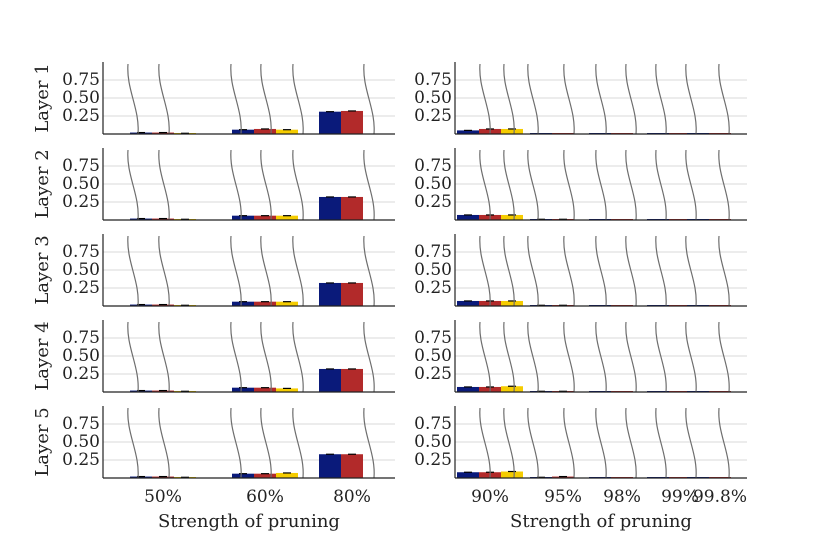 This screenshot has height=536, width=830. What do you see at coordinates (265, 497) in the screenshot?
I see `x-tick-label: 60%` at bounding box center [265, 497].